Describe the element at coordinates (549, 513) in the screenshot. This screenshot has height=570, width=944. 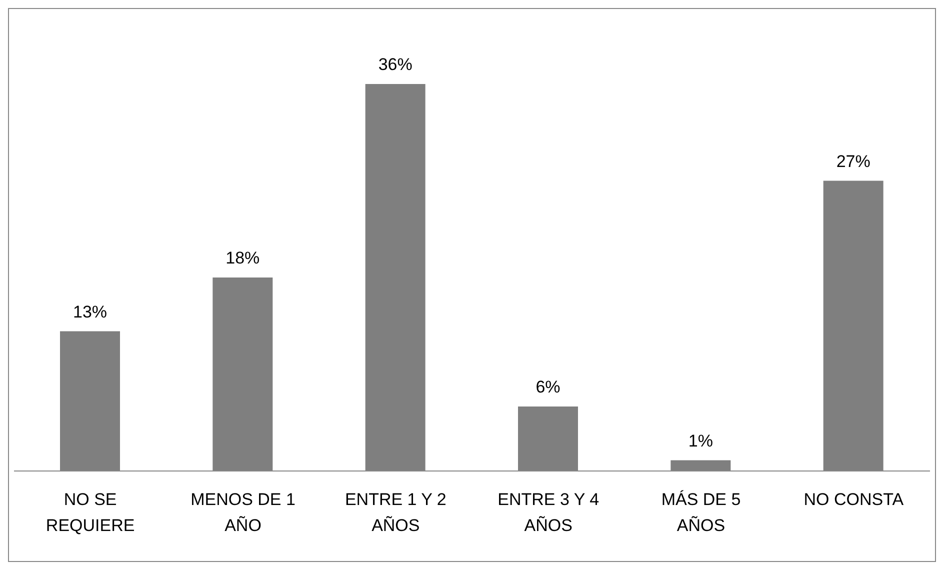
I see `x-tick-label: ENTRE 3 Y 4 AÑOS` at that location.